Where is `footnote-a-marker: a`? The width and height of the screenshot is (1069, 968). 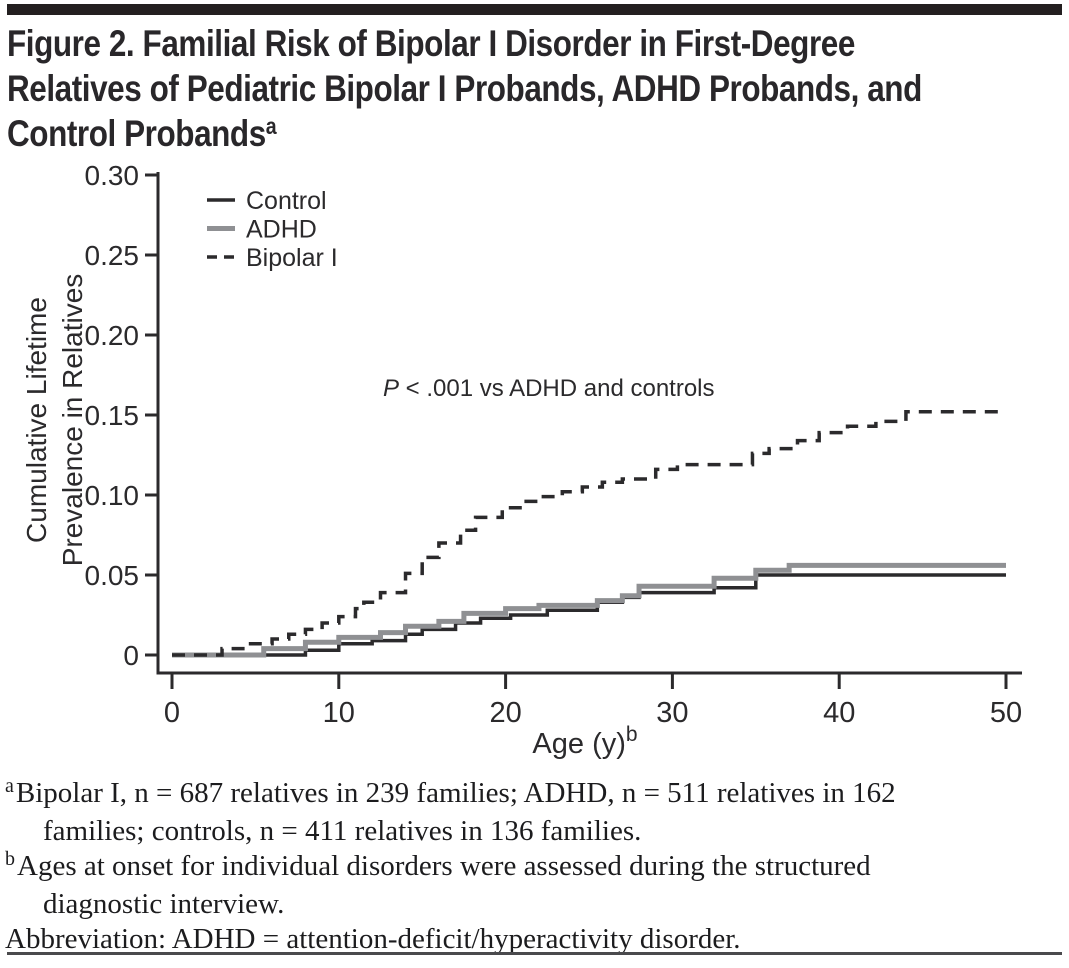 footnote-a-marker: a is located at coordinates (9, 786).